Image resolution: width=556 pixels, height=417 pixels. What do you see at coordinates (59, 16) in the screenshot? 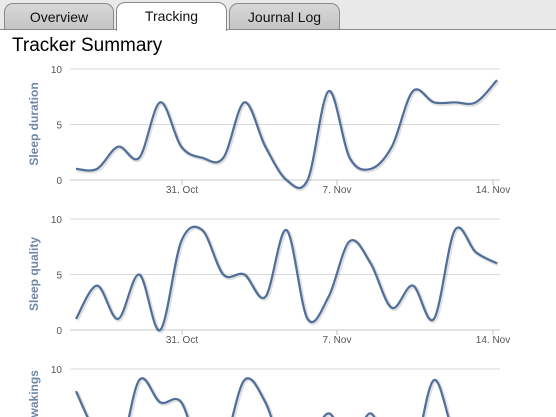
I see `tab-overview: Overview` at bounding box center [59, 16].